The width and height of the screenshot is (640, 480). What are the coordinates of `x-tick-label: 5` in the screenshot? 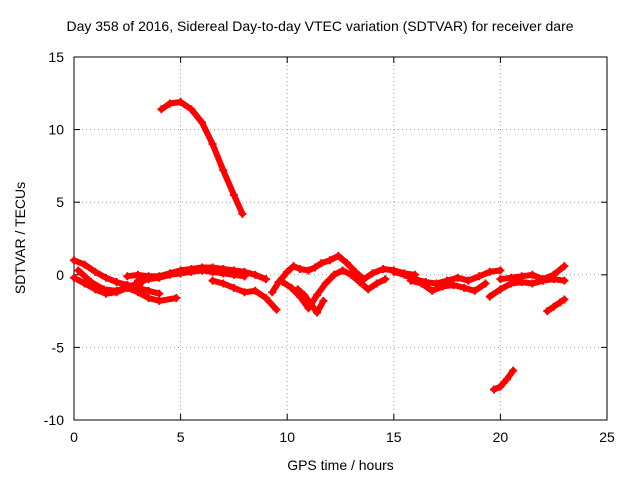 It's located at (181, 437).